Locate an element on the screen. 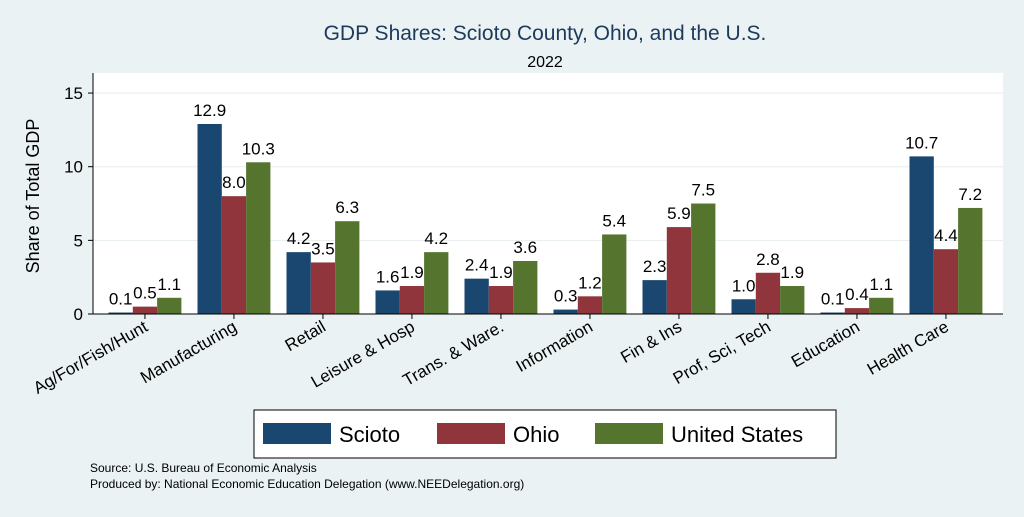 This screenshot has height=517, width=1024. bar-value-label: 6.3 is located at coordinates (347, 207).